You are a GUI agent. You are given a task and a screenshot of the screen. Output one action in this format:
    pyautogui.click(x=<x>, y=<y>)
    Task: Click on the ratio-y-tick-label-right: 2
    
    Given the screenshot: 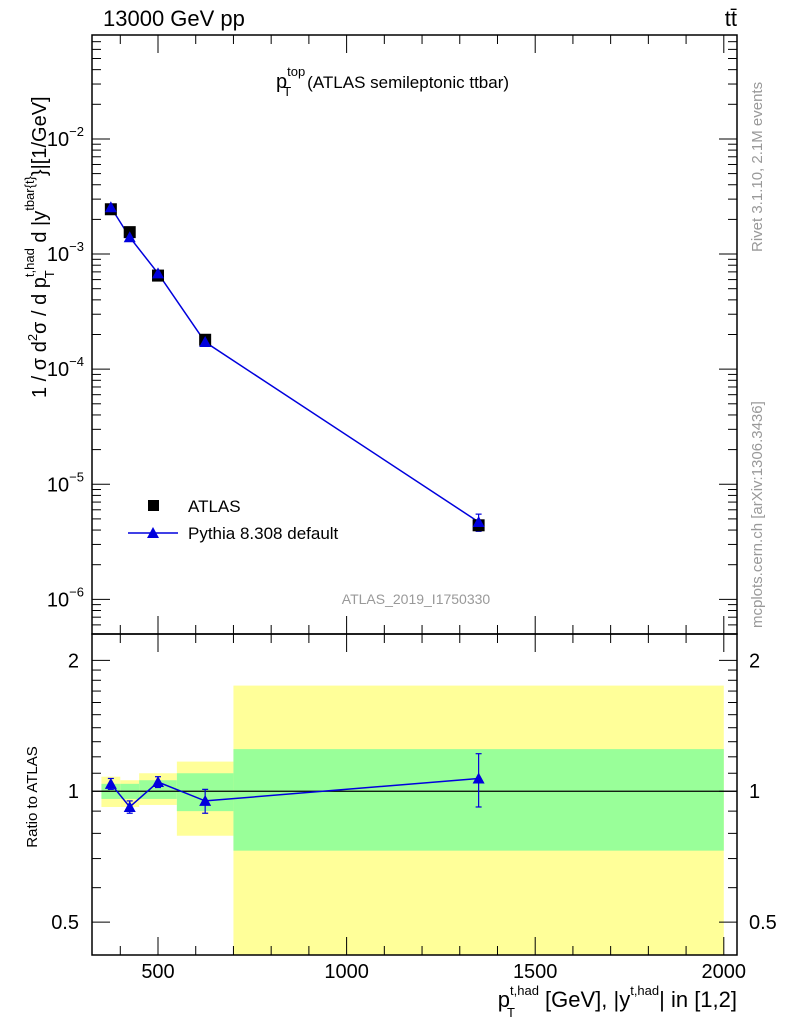 What is the action you would take?
    pyautogui.click(x=754, y=661)
    